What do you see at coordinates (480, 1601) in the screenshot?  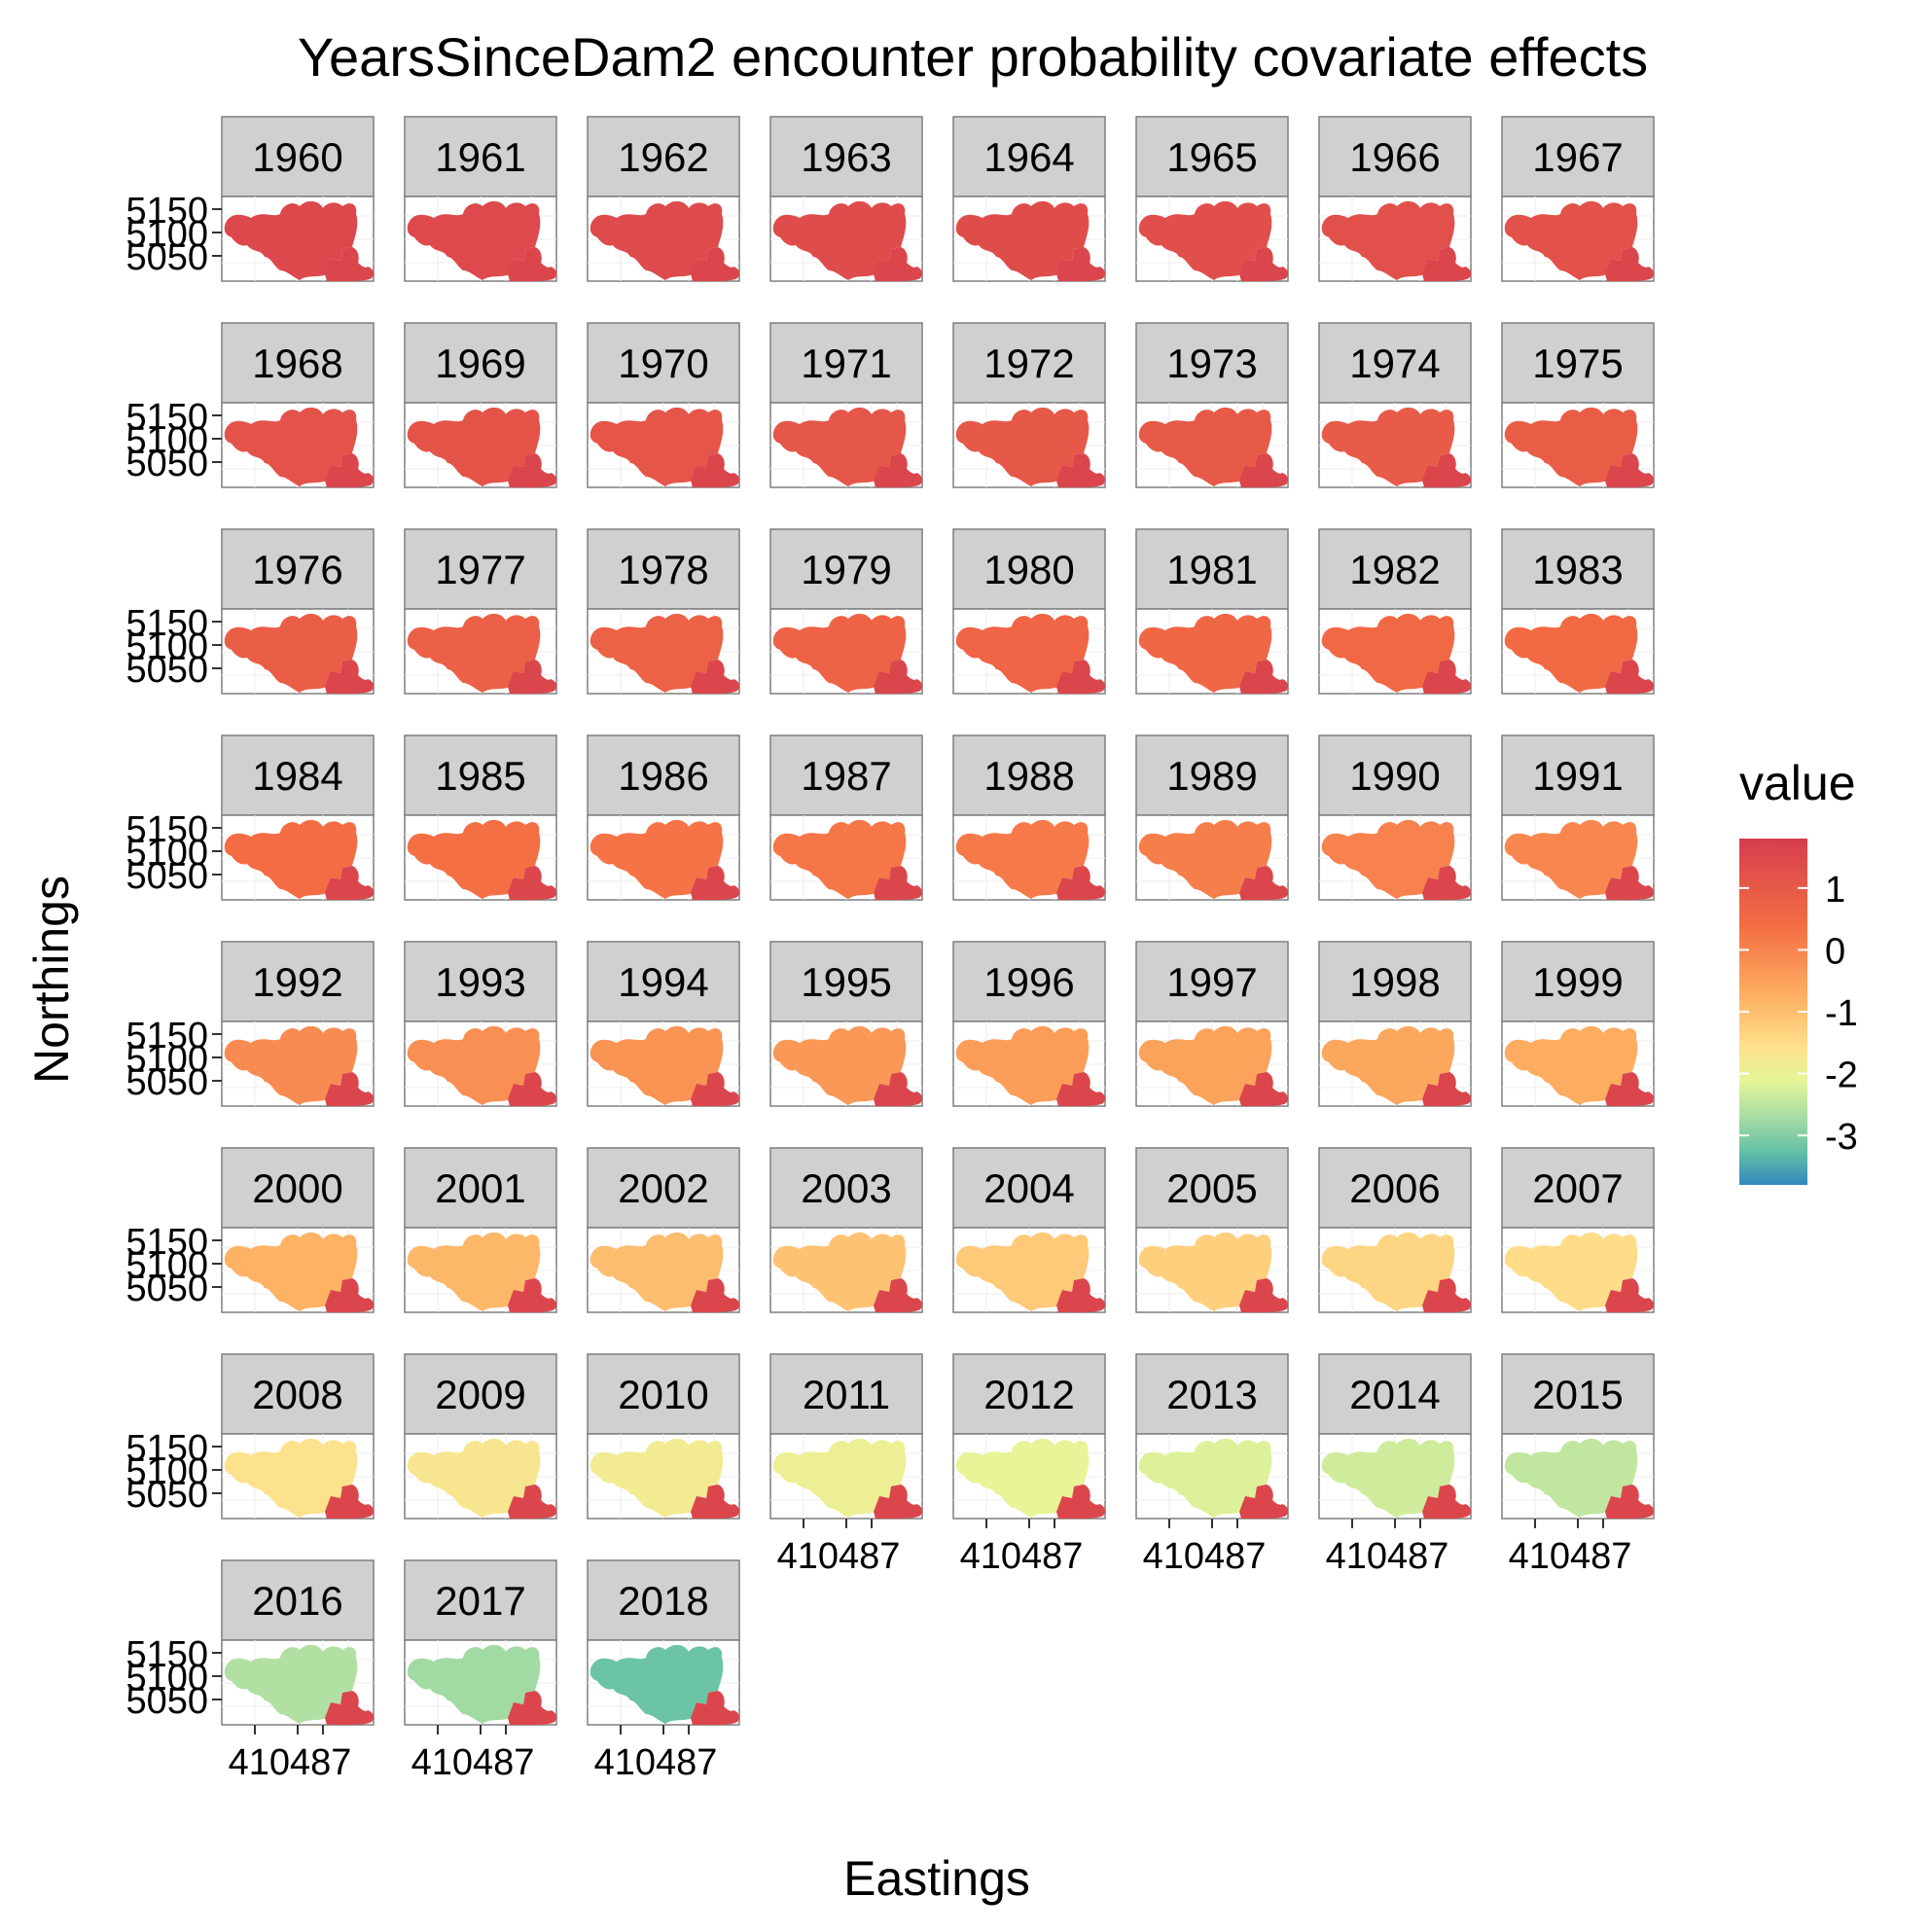 I see `facet-label: 2017` at bounding box center [480, 1601].